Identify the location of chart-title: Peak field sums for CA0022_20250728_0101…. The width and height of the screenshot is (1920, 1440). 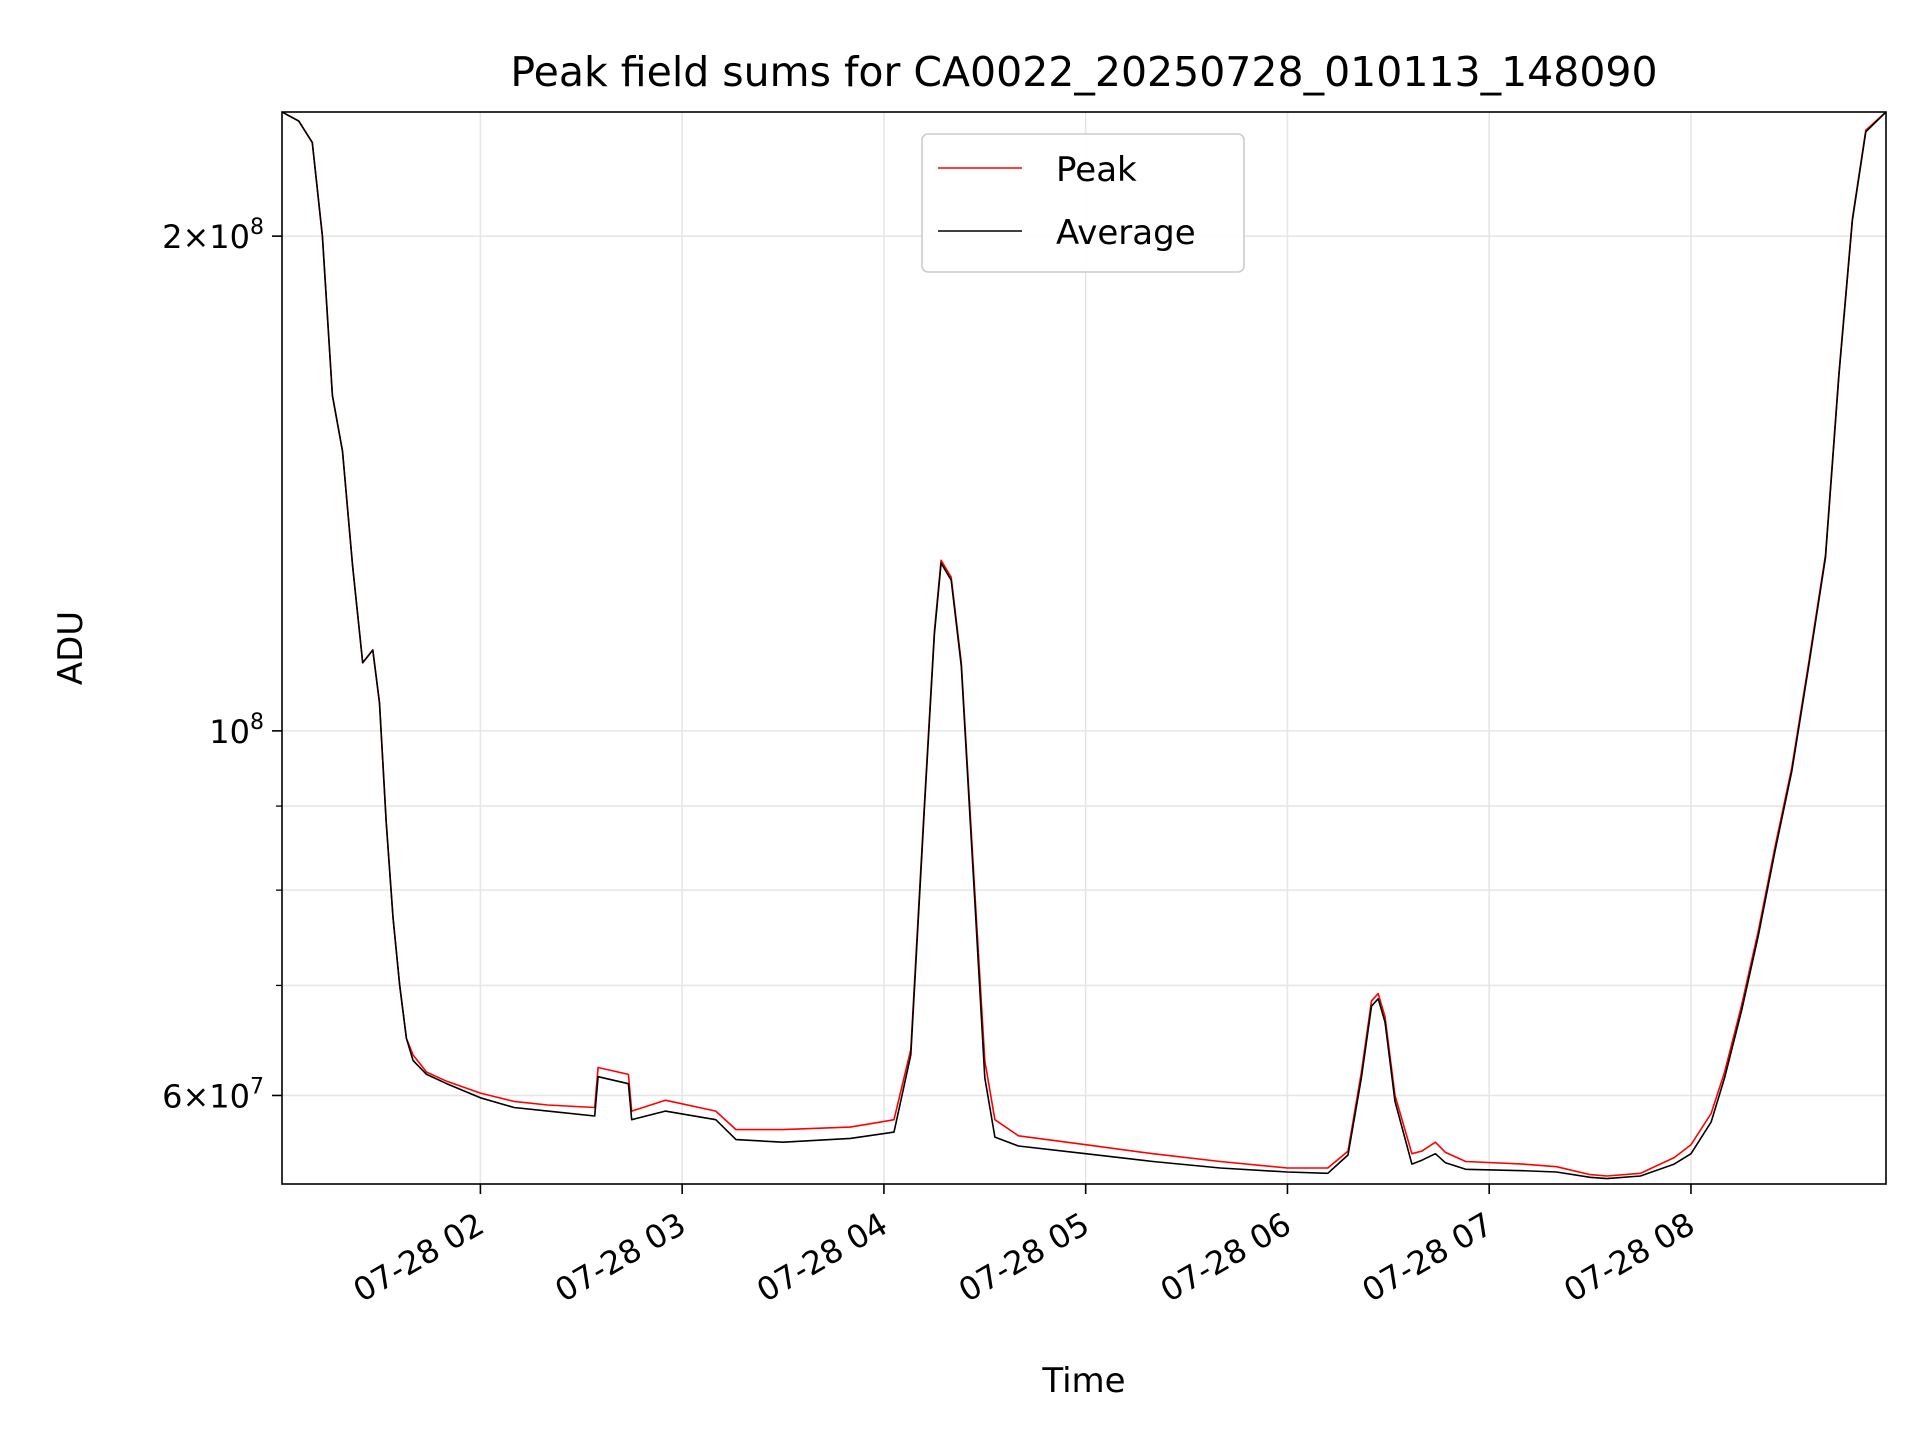
(1083, 72).